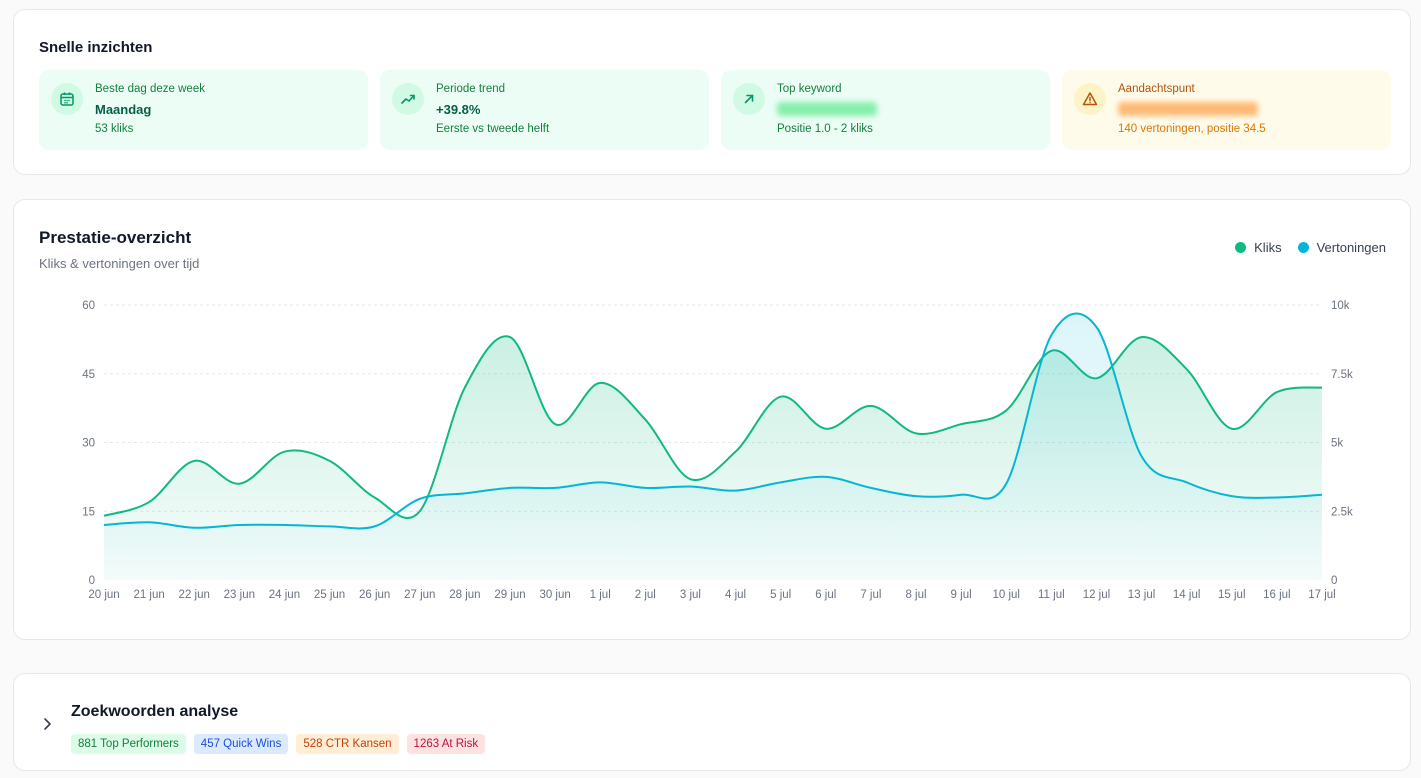 The image size is (1421, 778). I want to click on chart-legend: Kliks Vertoningen, so click(1310, 247).